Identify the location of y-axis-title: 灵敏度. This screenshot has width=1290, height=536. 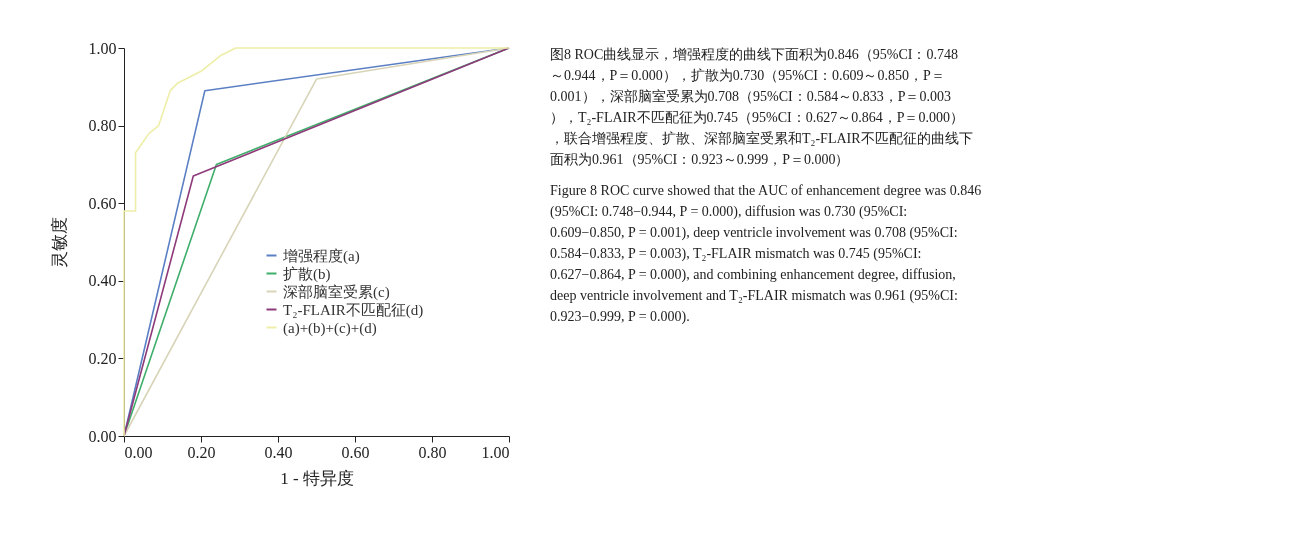
(59, 242).